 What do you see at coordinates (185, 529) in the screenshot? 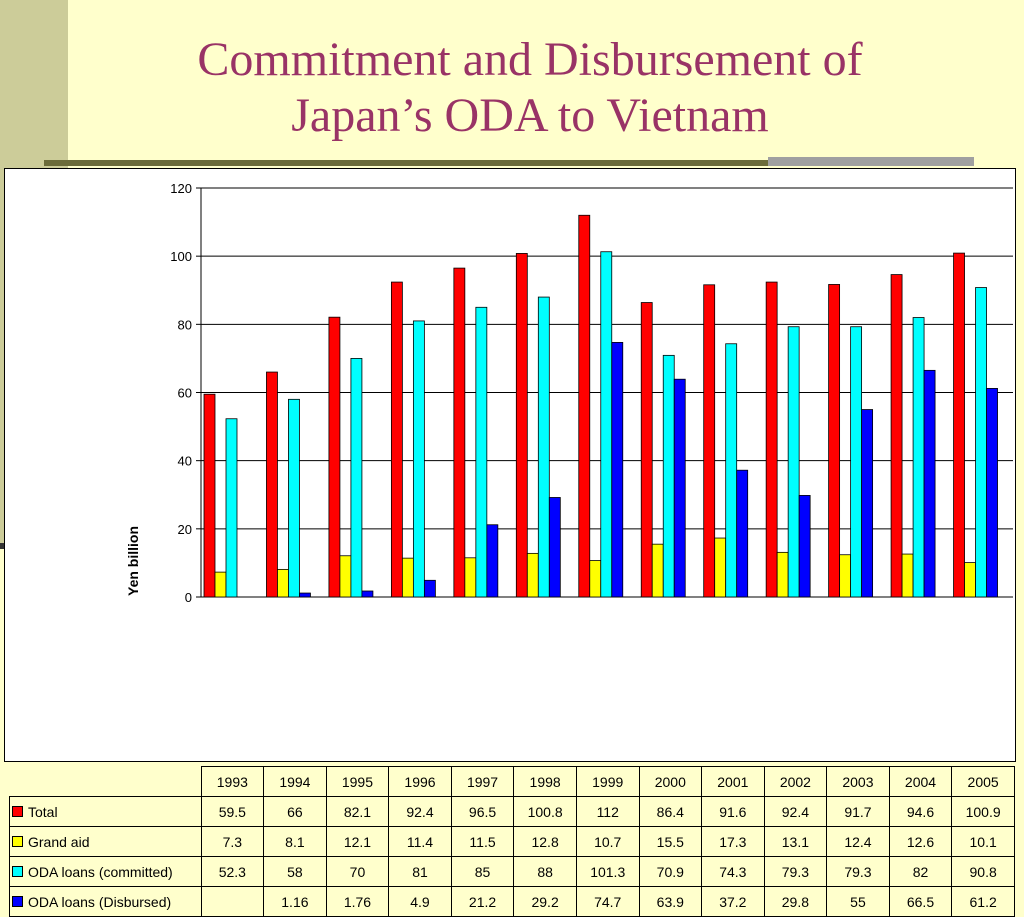
I see `y-tick-label: 20` at bounding box center [185, 529].